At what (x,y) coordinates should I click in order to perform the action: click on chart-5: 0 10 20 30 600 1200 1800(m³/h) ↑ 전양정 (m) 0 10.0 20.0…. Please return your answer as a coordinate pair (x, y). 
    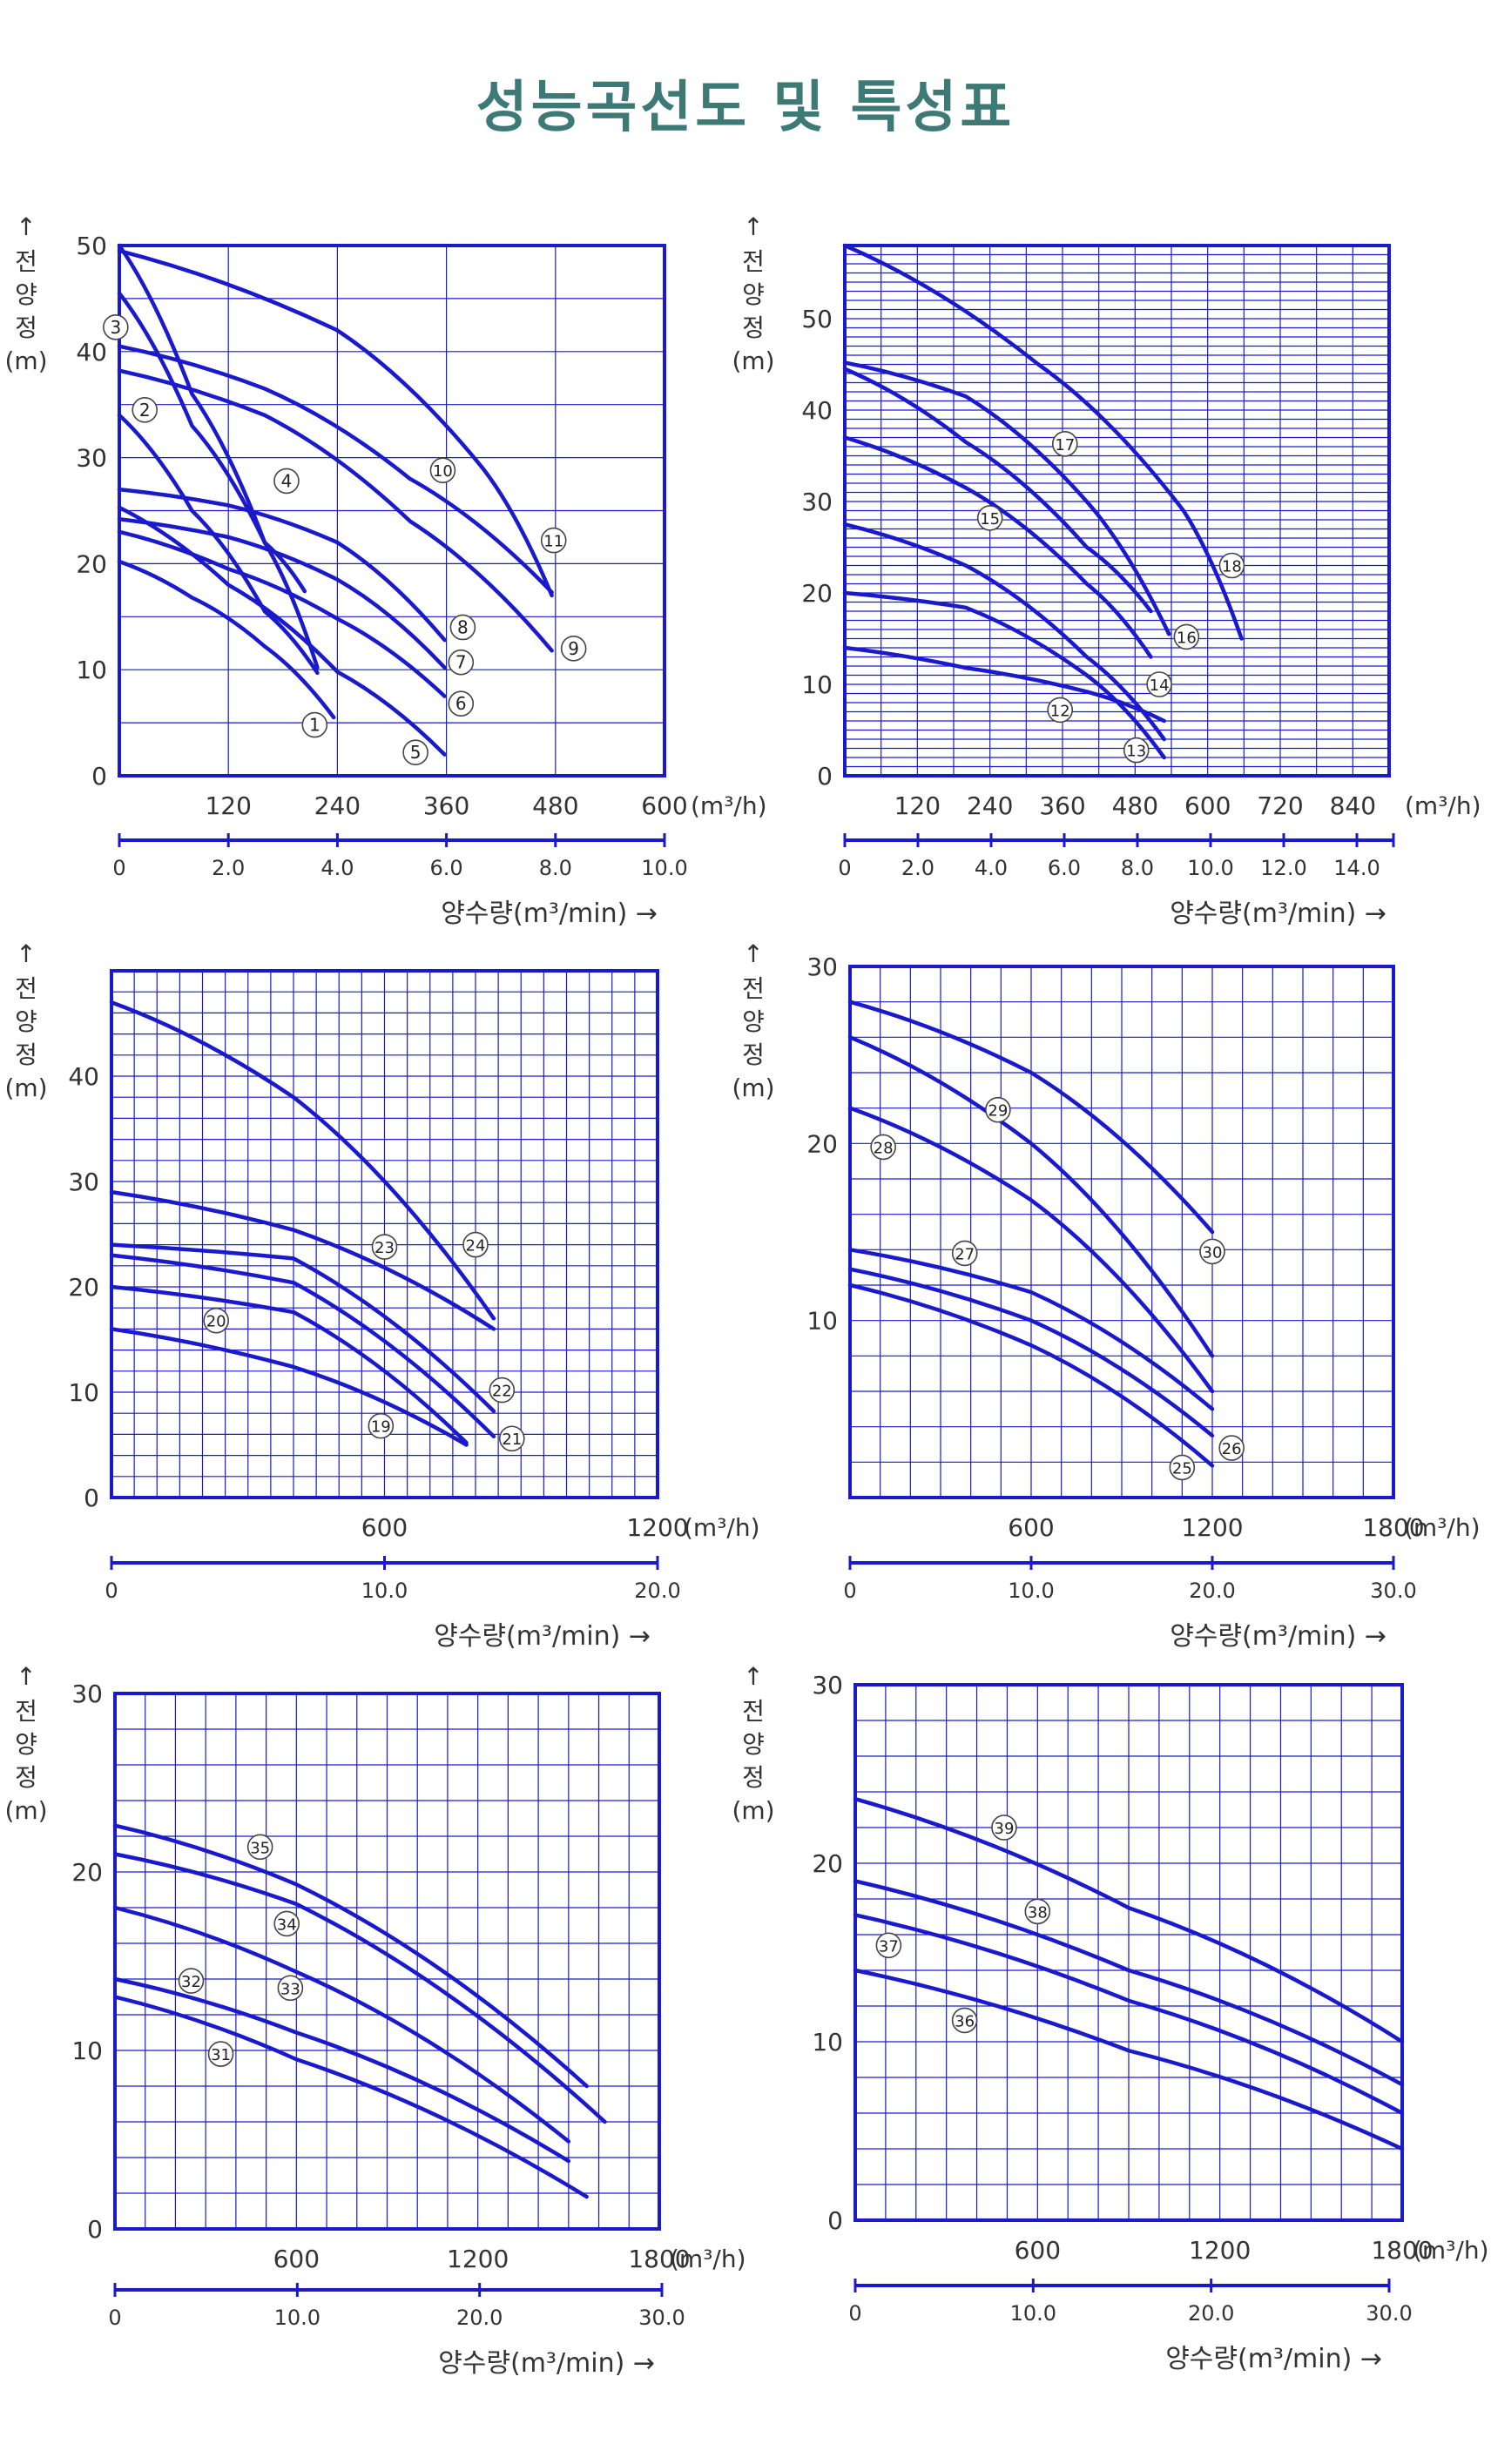
    Looking at the image, I should click on (375, 2020).